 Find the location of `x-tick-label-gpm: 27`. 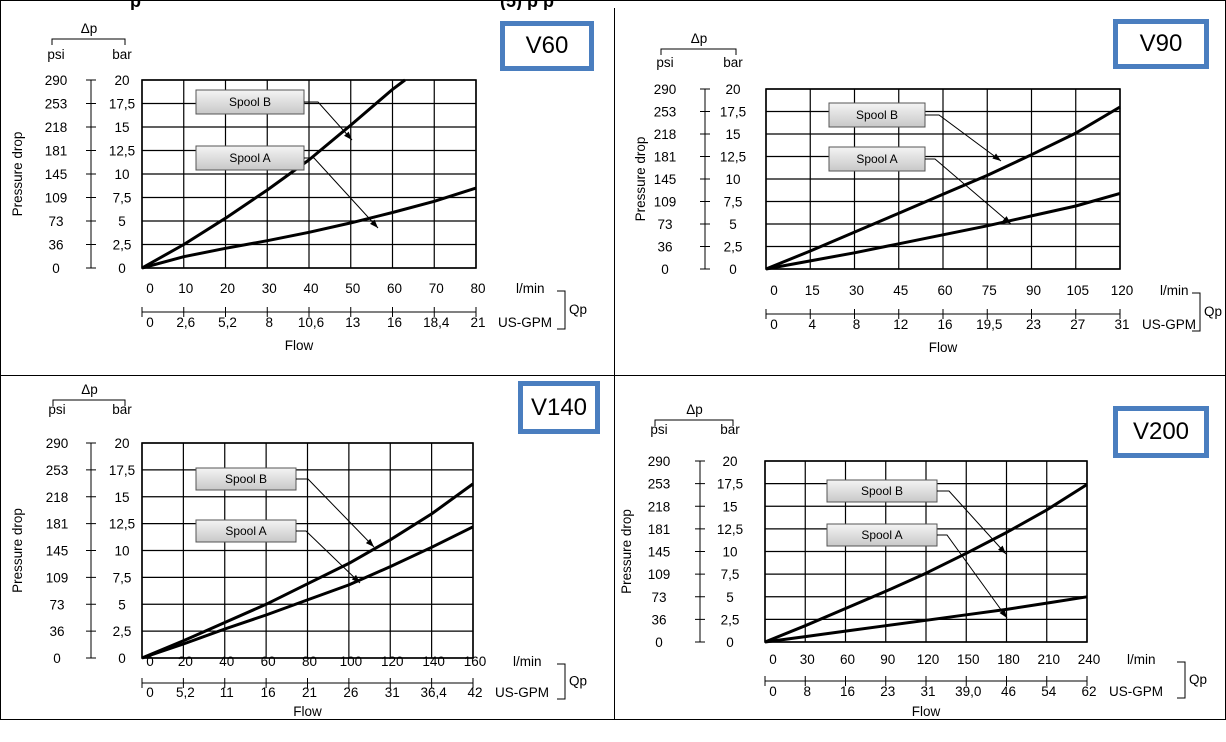

x-tick-label-gpm: 27 is located at coordinates (1077, 324).